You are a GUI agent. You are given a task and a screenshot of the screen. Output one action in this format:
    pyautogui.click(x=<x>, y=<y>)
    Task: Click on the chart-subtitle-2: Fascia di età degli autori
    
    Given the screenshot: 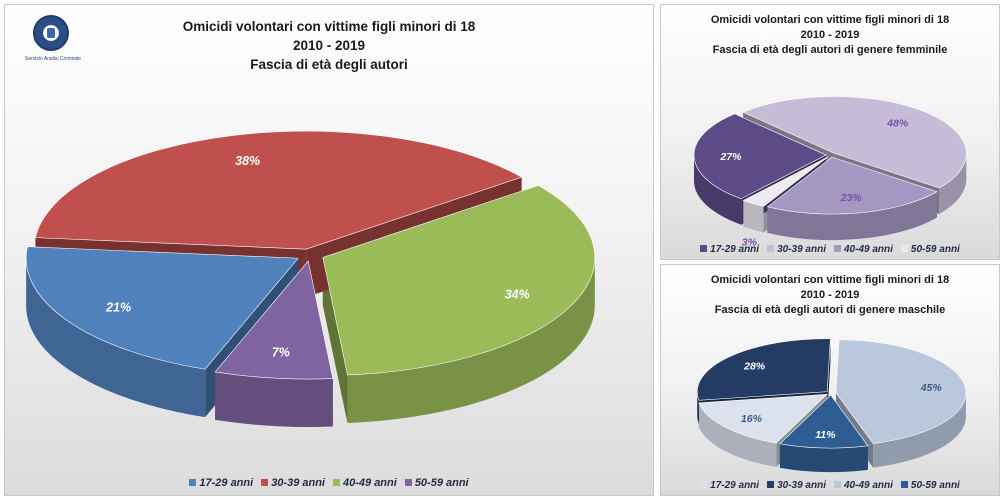 What is the action you would take?
    pyautogui.click(x=329, y=64)
    